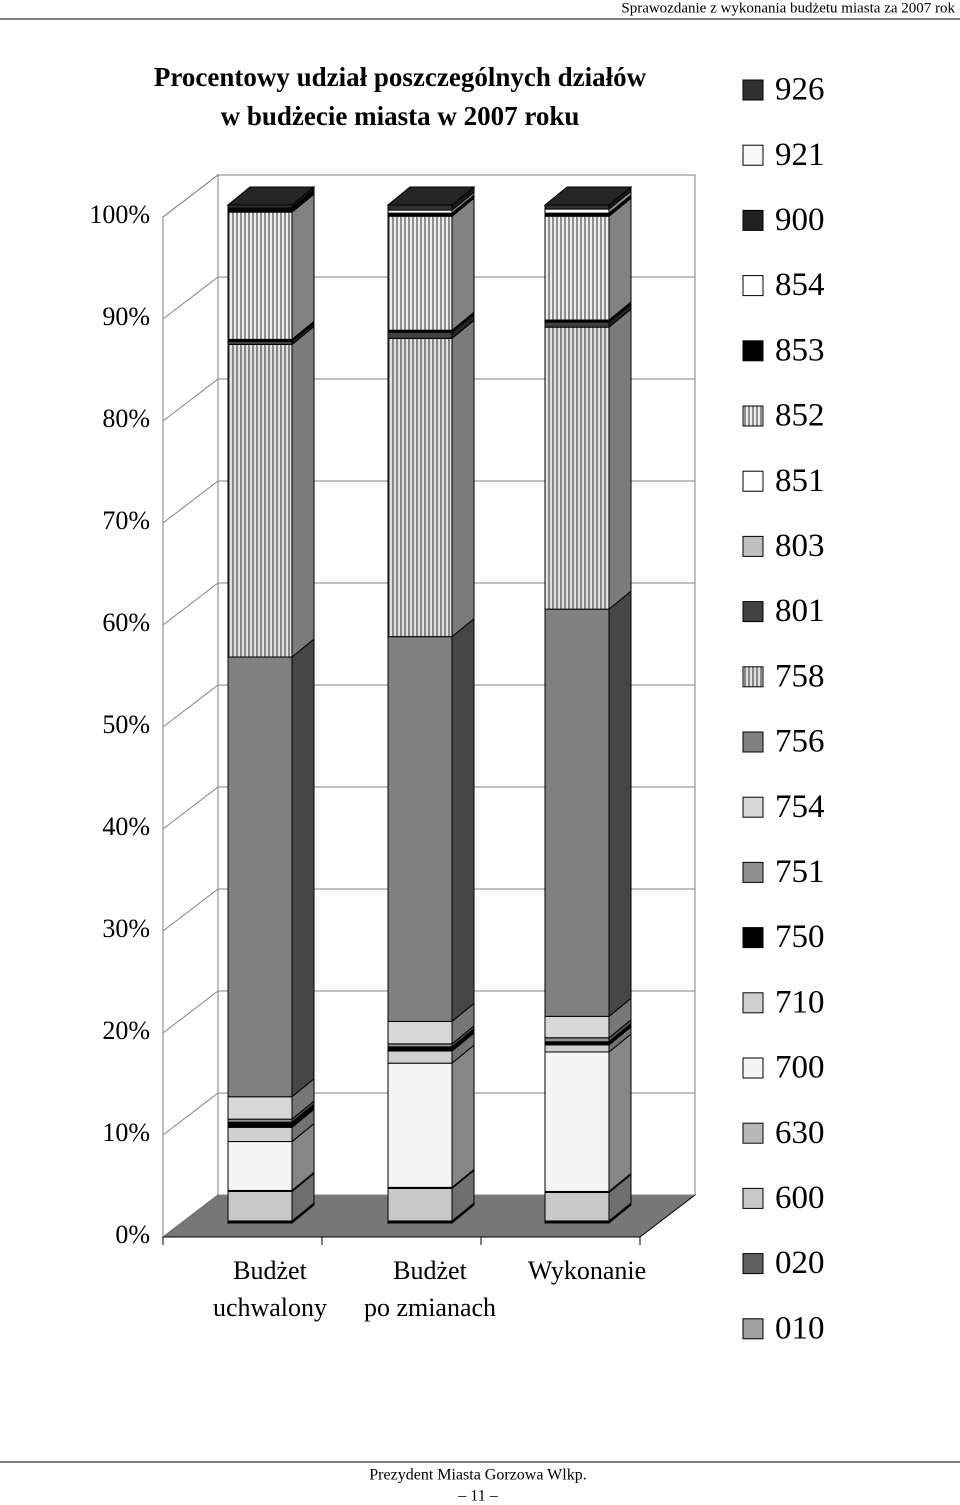  What do you see at coordinates (126, 418) in the screenshot?
I see `y-tick-label: 80%` at bounding box center [126, 418].